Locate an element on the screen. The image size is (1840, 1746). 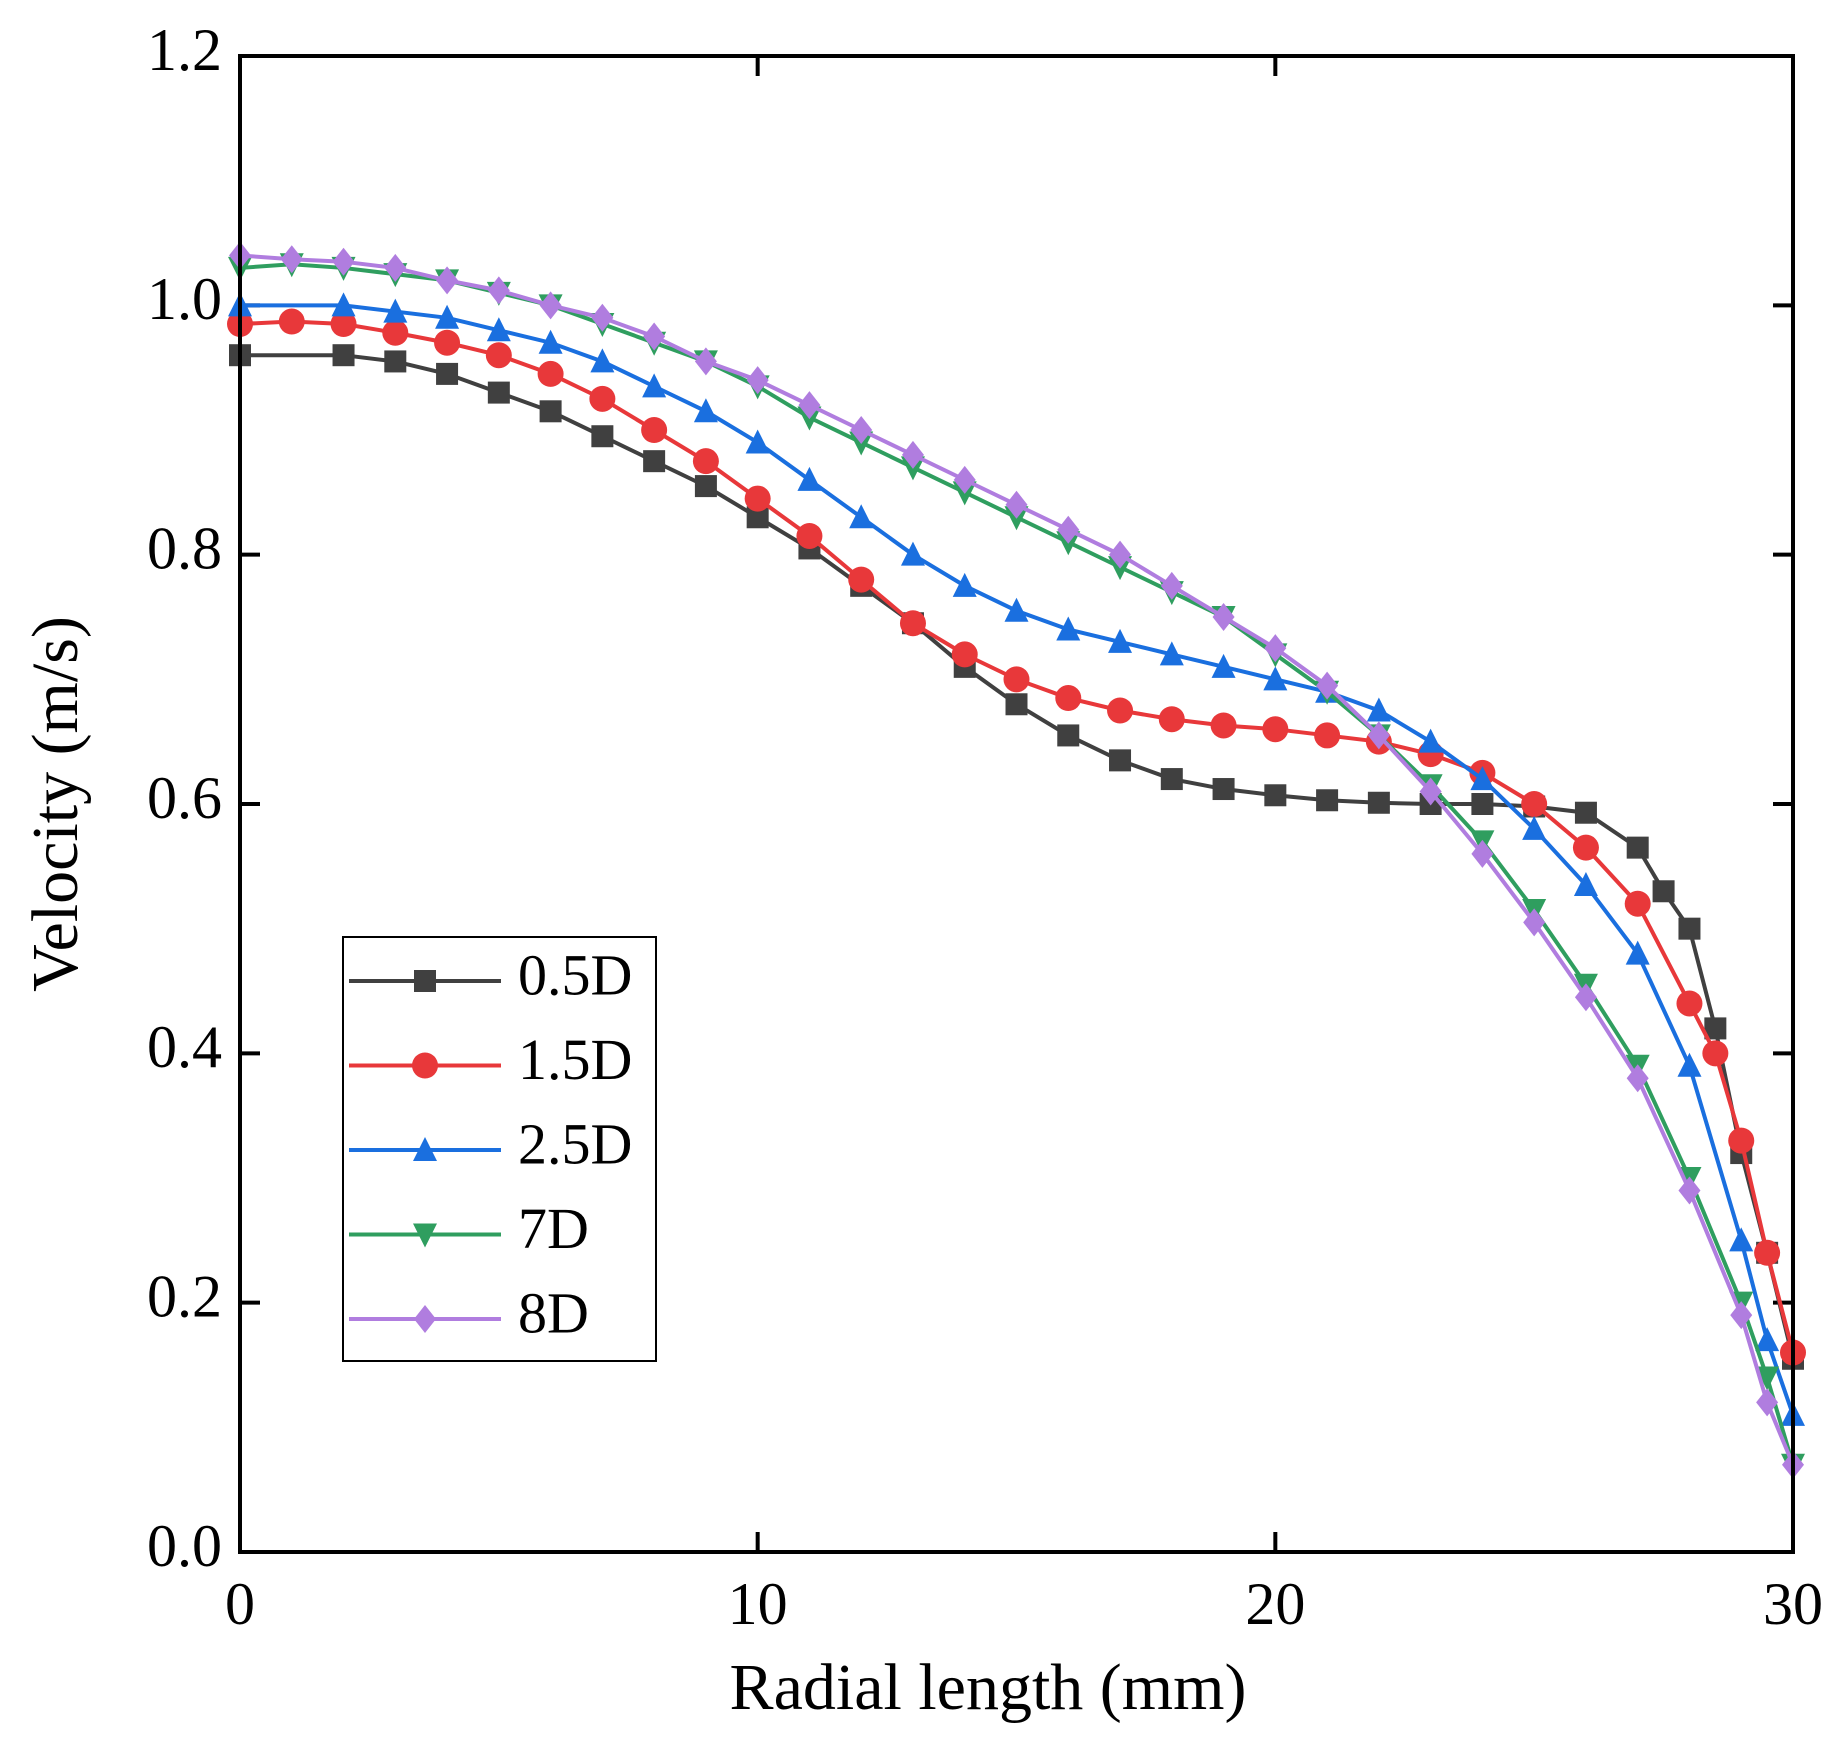
x-tick-label: 30 is located at coordinates (1793, 1604).